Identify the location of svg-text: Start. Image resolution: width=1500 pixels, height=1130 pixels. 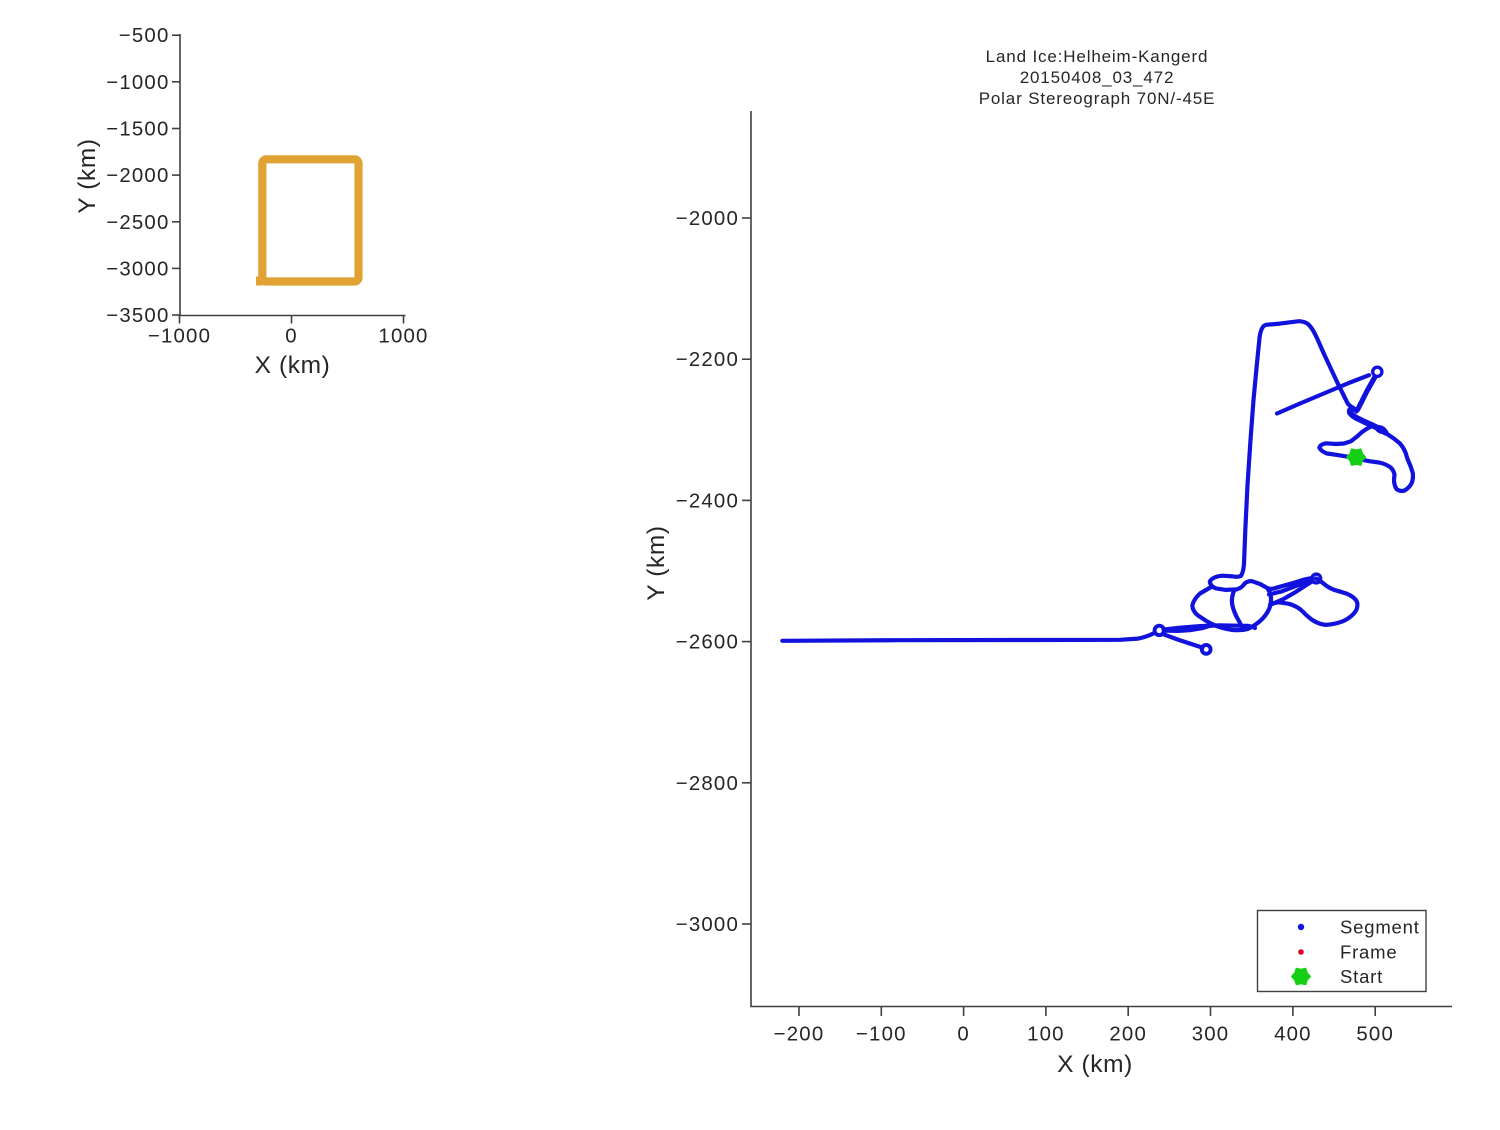
(1361, 976).